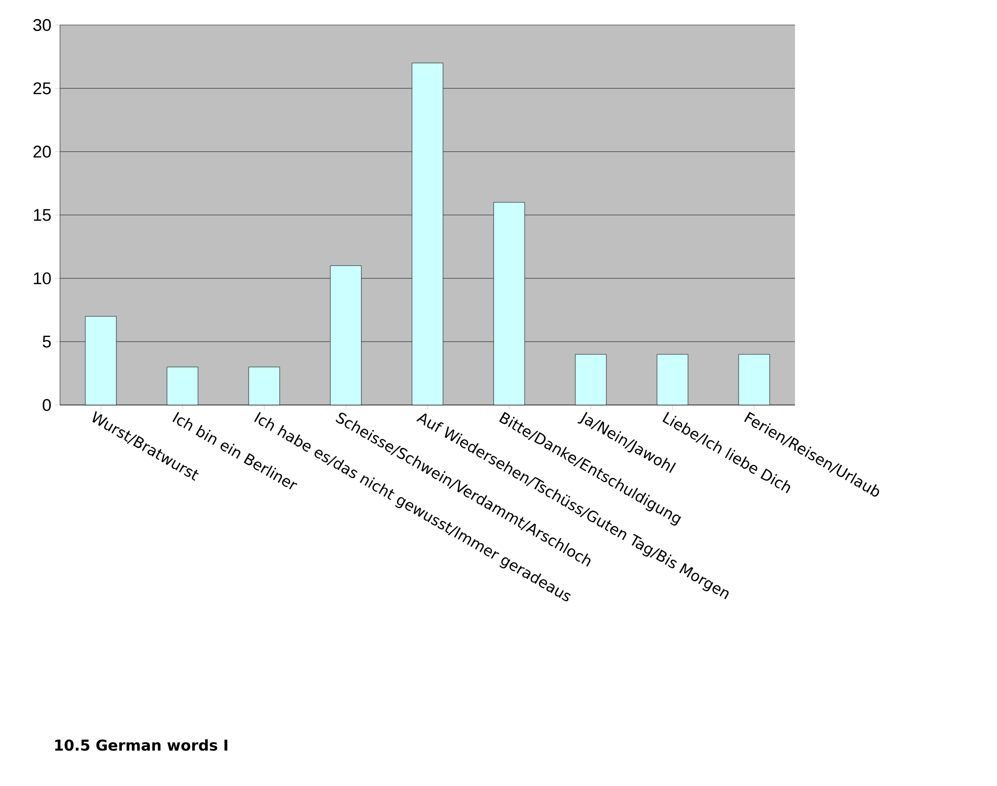  I want to click on y-tick-label: 5, so click(46, 342).